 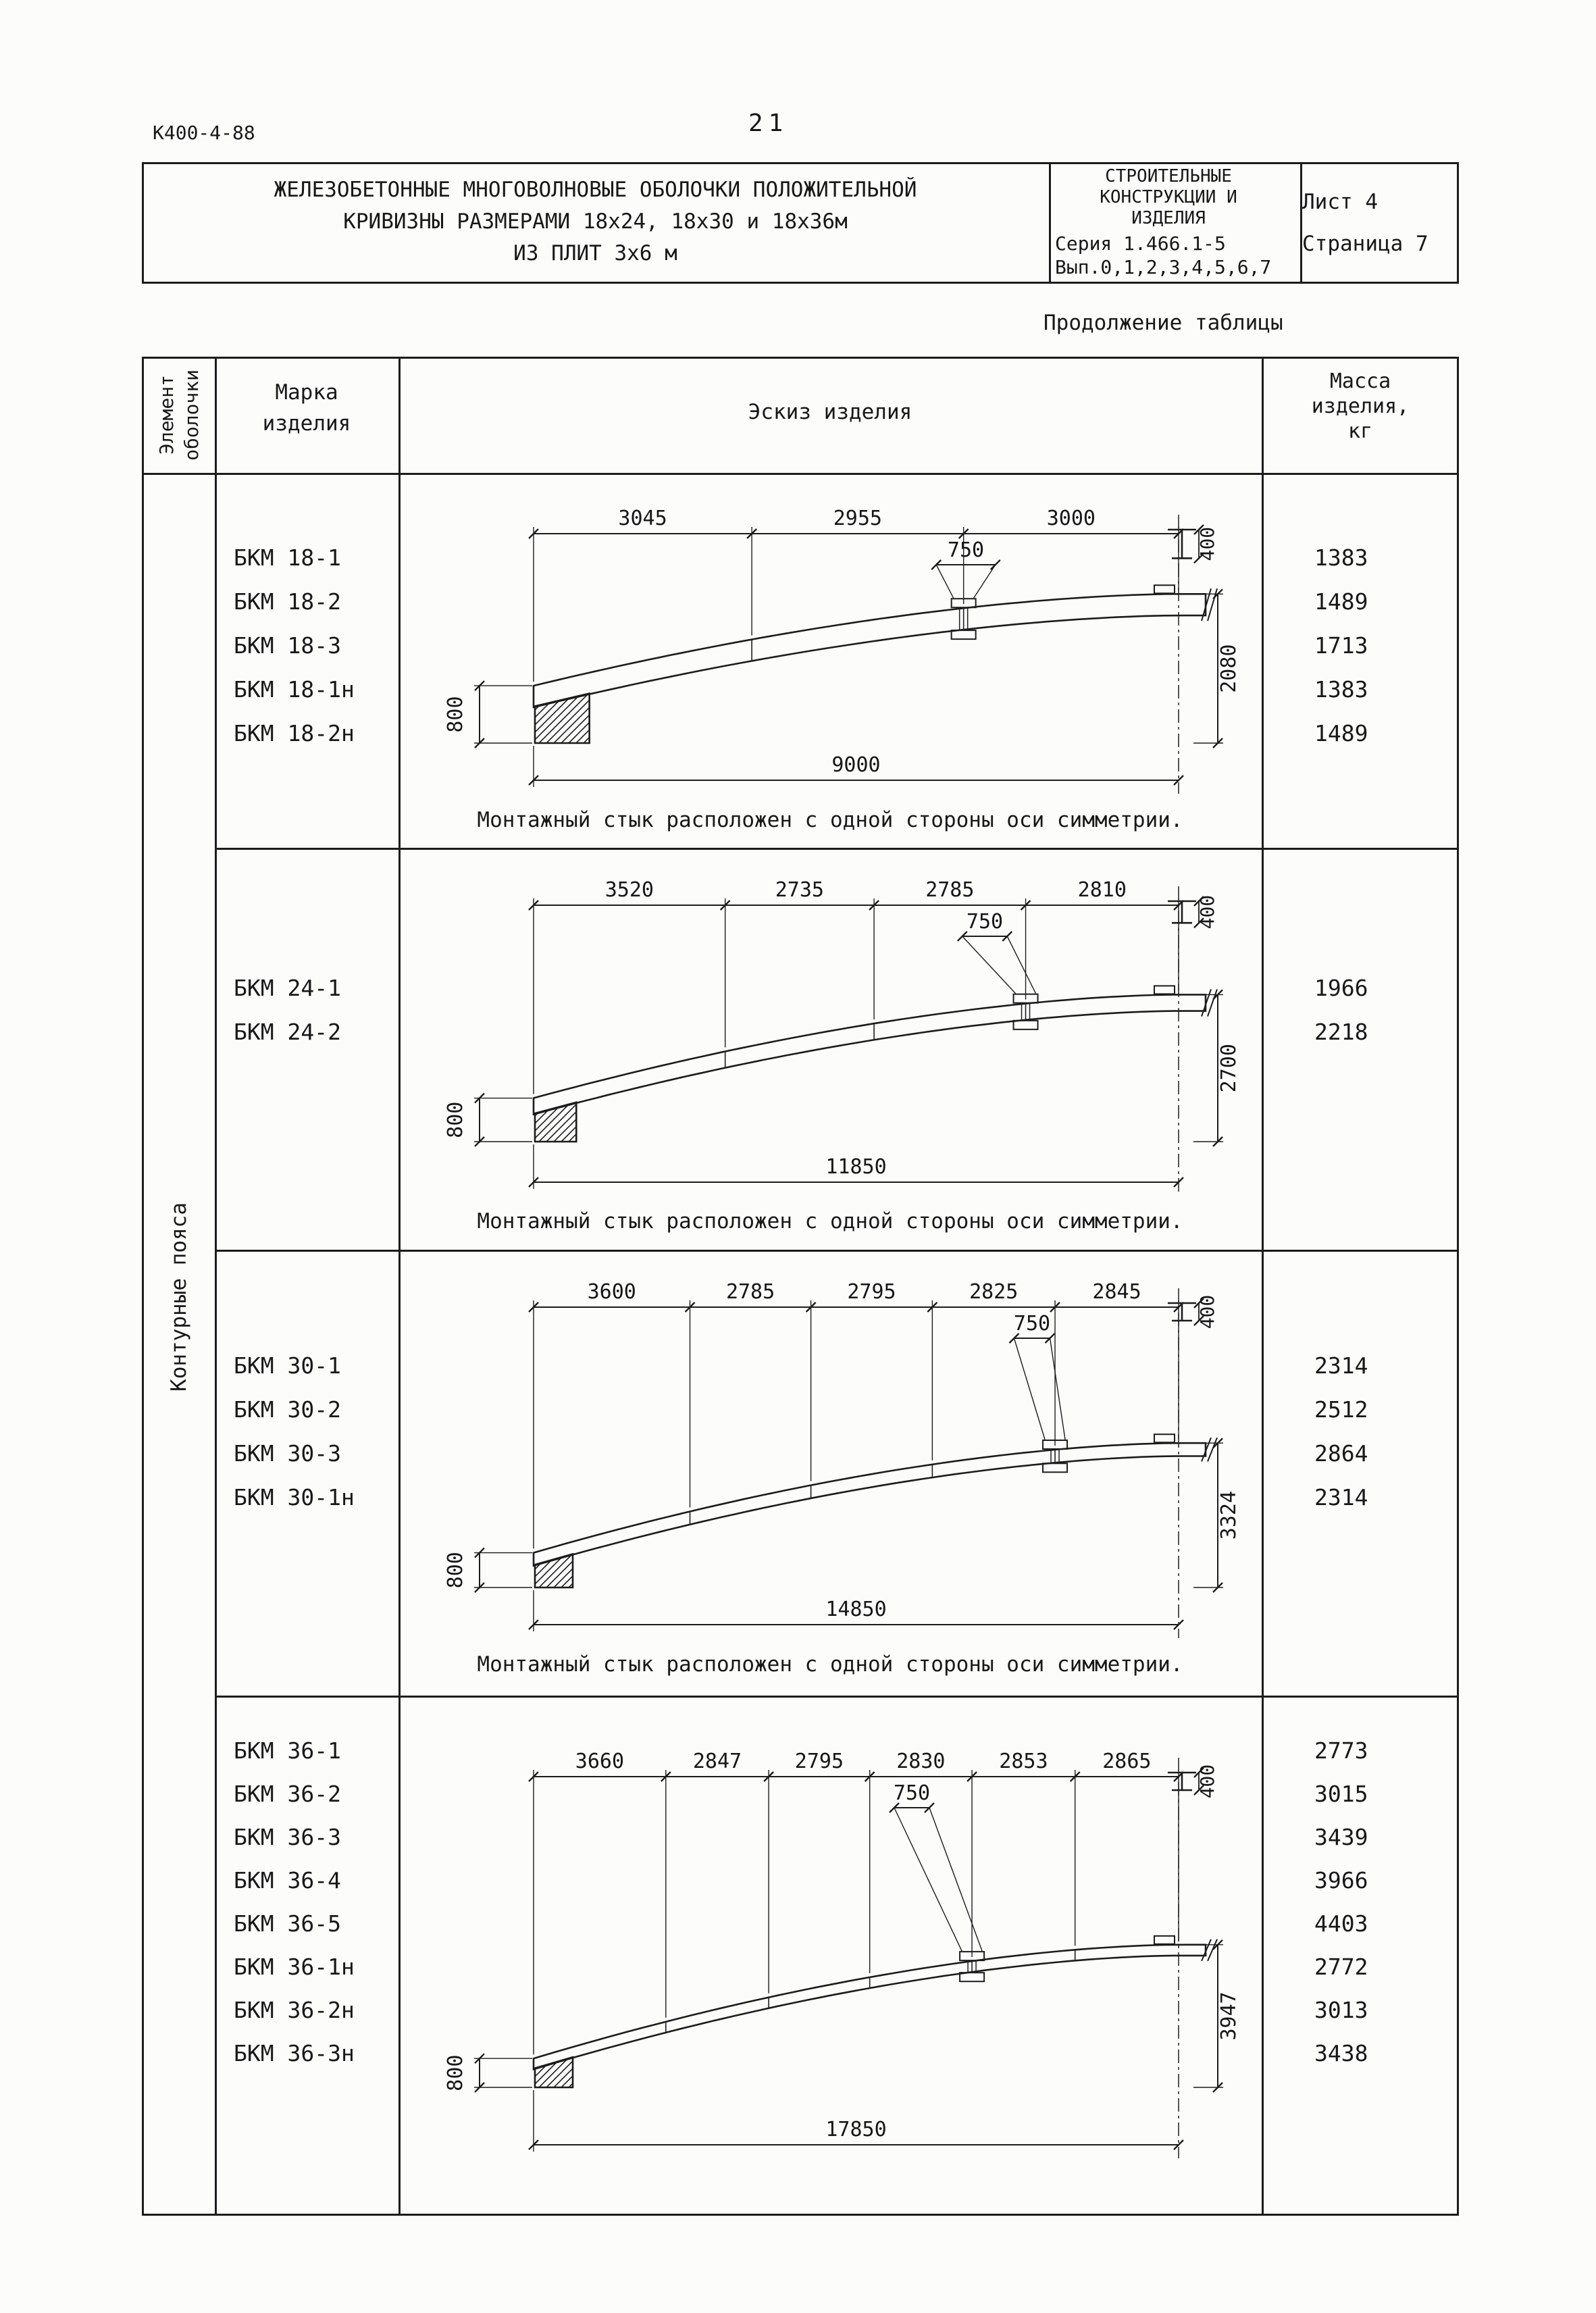 What do you see at coordinates (192, 415) in the screenshot?
I see `column-header-element-line: оболочки` at bounding box center [192, 415].